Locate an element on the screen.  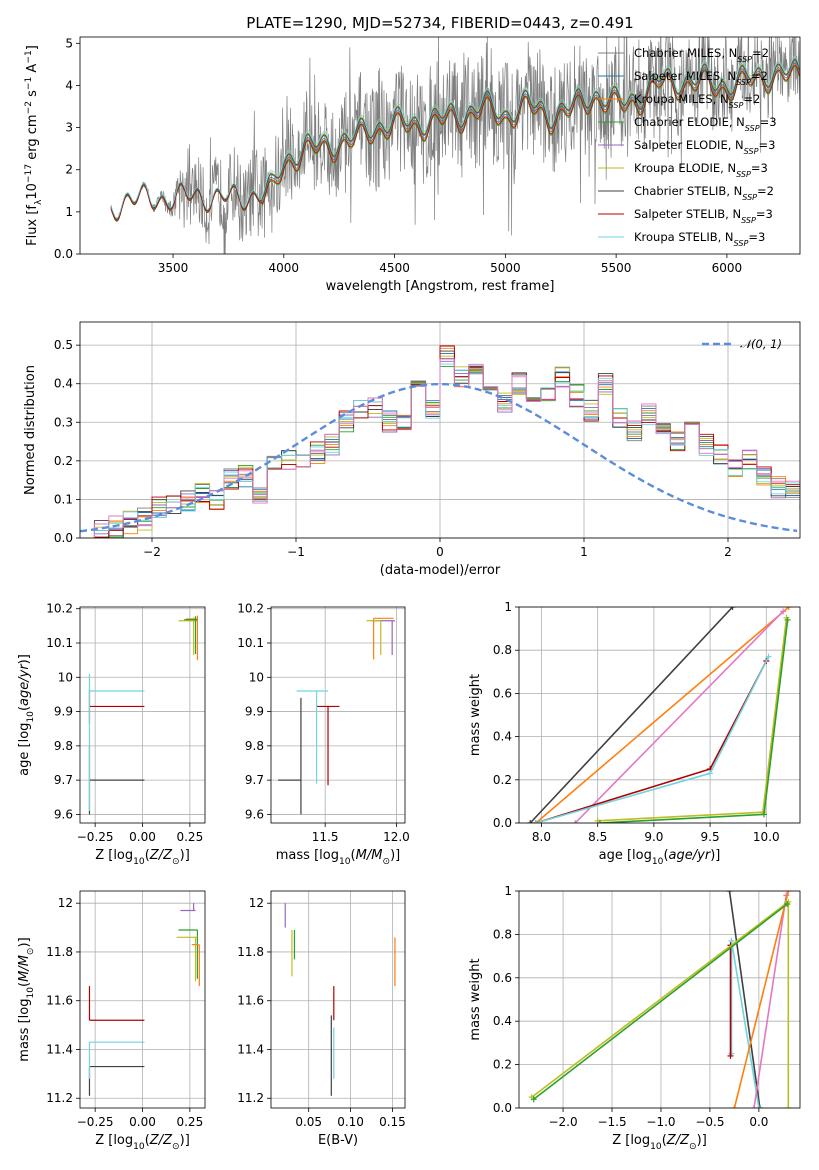
x-tick-label: −0.5 is located at coordinates (709, 1122).